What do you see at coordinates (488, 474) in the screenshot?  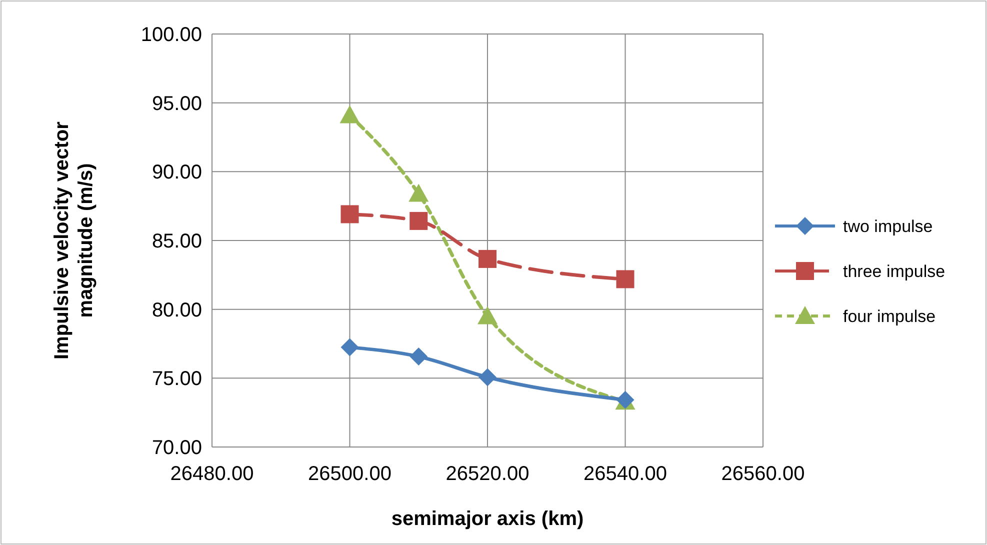 I see `x-tick-label: 26520.00` at bounding box center [488, 474].